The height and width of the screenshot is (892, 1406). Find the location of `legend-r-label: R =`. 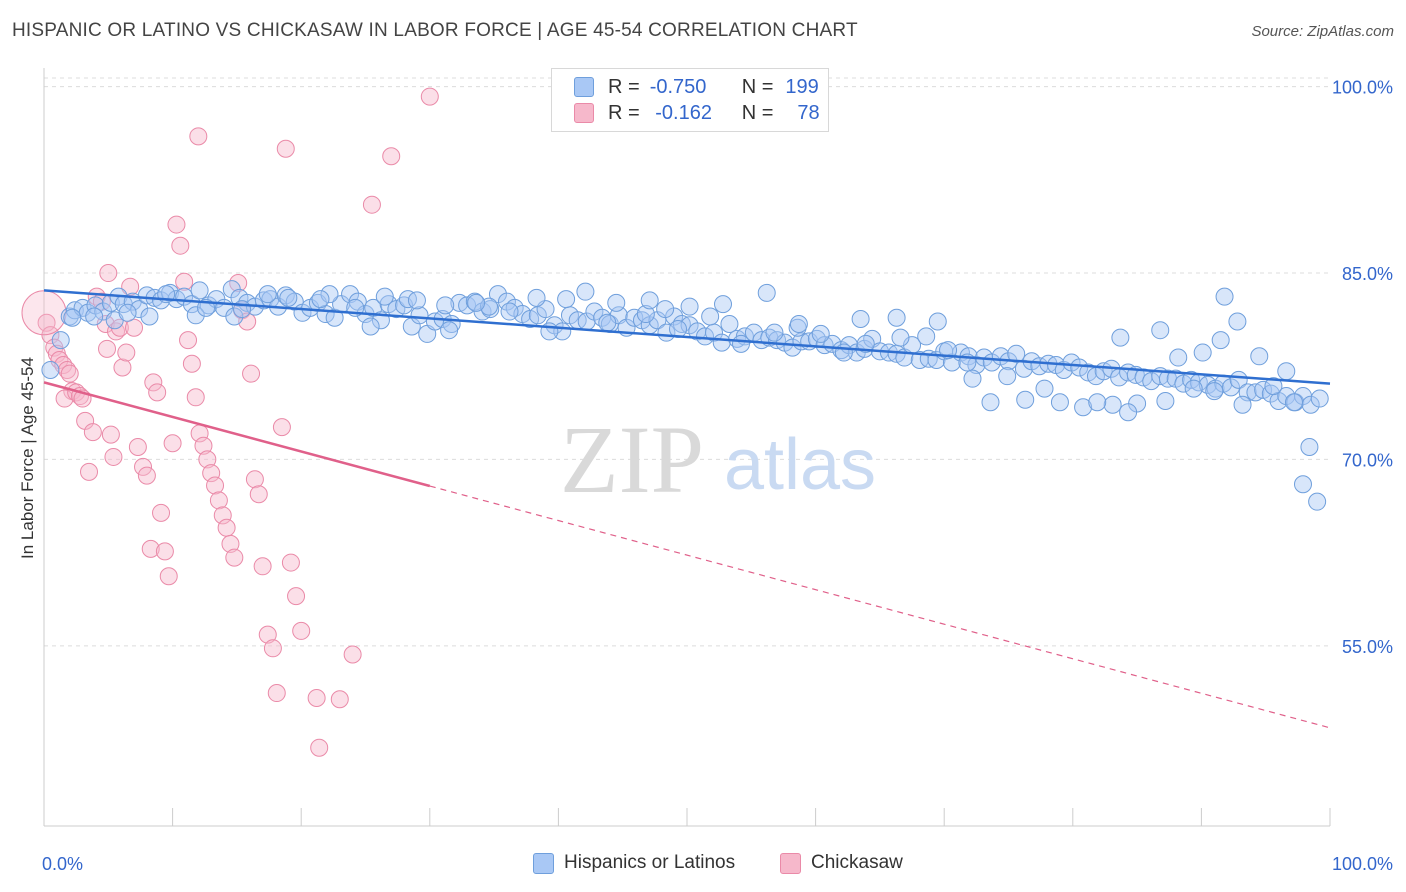

legend-r-label: R = is located at coordinates (624, 86).